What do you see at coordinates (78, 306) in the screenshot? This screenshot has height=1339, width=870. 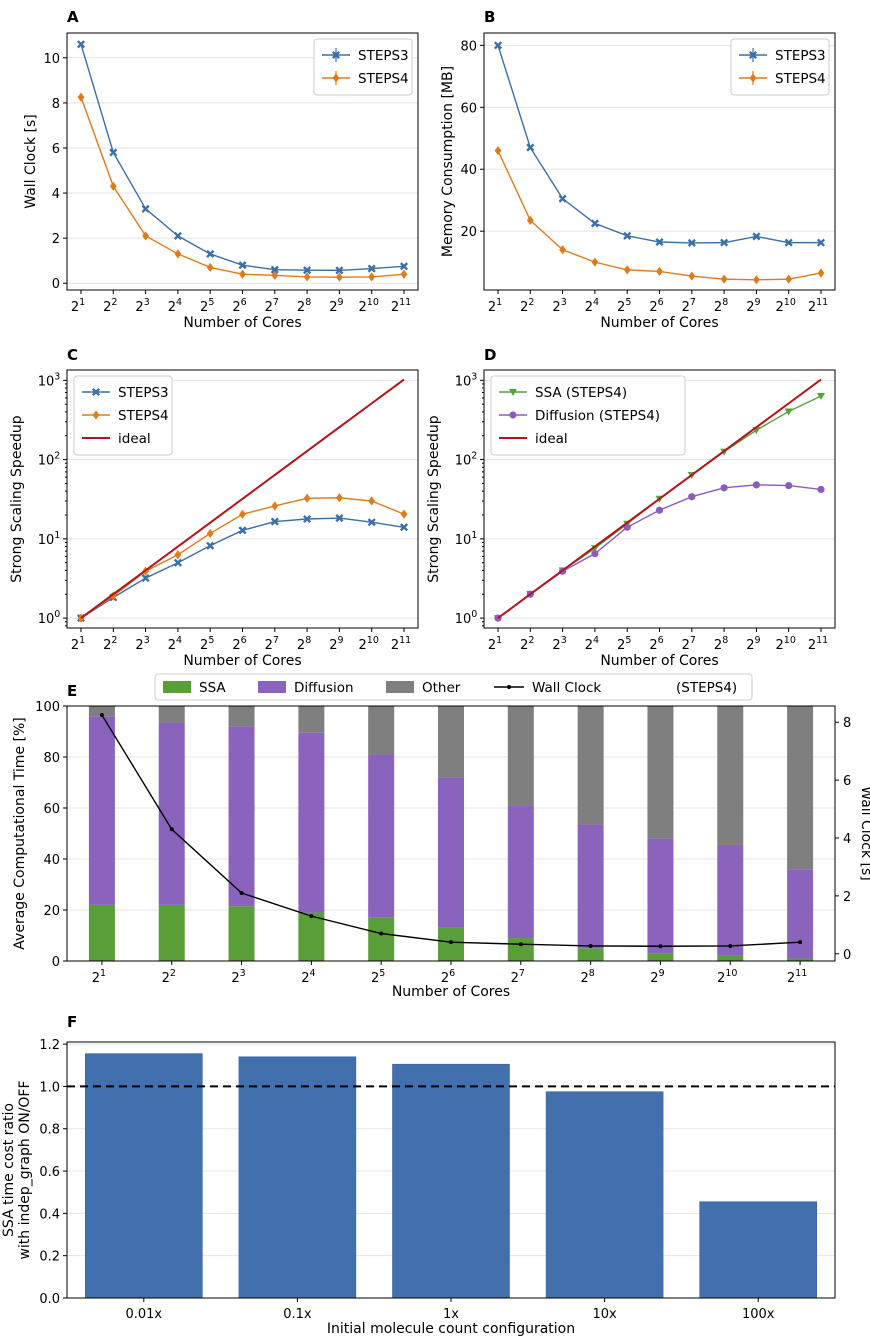 I see `x-tick-label: 21` at bounding box center [78, 306].